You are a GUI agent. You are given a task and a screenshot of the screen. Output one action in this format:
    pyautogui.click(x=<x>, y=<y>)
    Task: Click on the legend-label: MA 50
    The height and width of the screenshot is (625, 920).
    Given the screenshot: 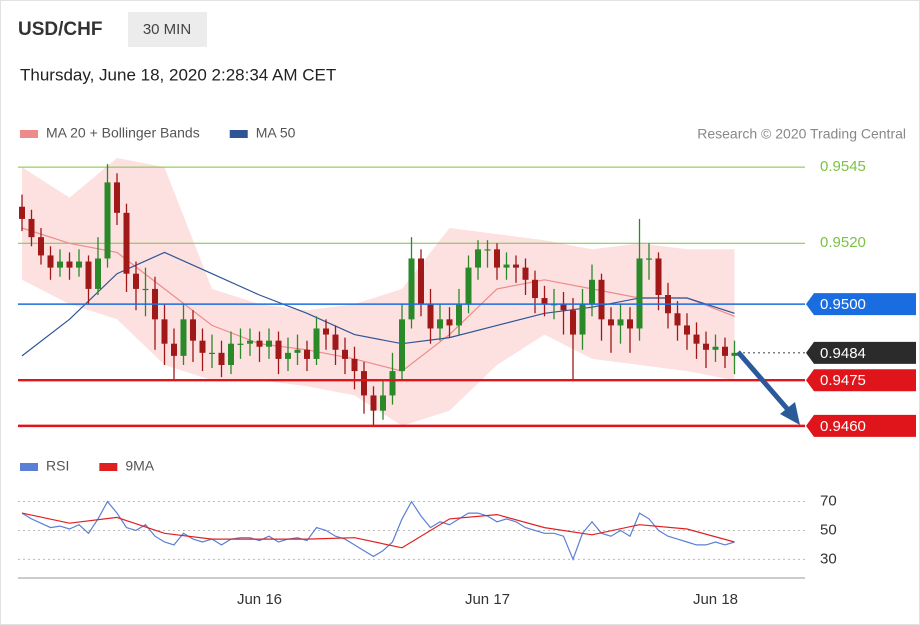 What is the action you would take?
    pyautogui.click(x=276, y=133)
    